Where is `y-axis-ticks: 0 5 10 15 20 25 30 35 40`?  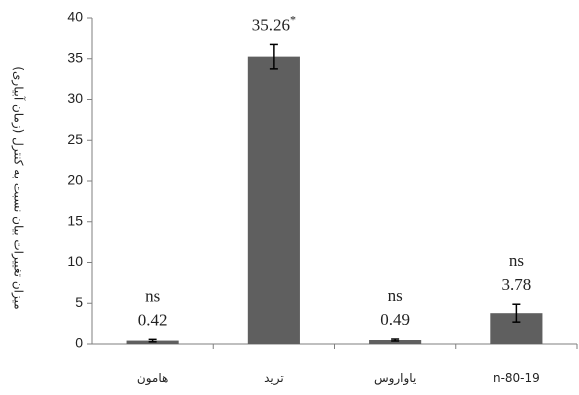 y-axis-ticks: 0 5 10 15 20 25 30 35 40 is located at coordinates (79, 180).